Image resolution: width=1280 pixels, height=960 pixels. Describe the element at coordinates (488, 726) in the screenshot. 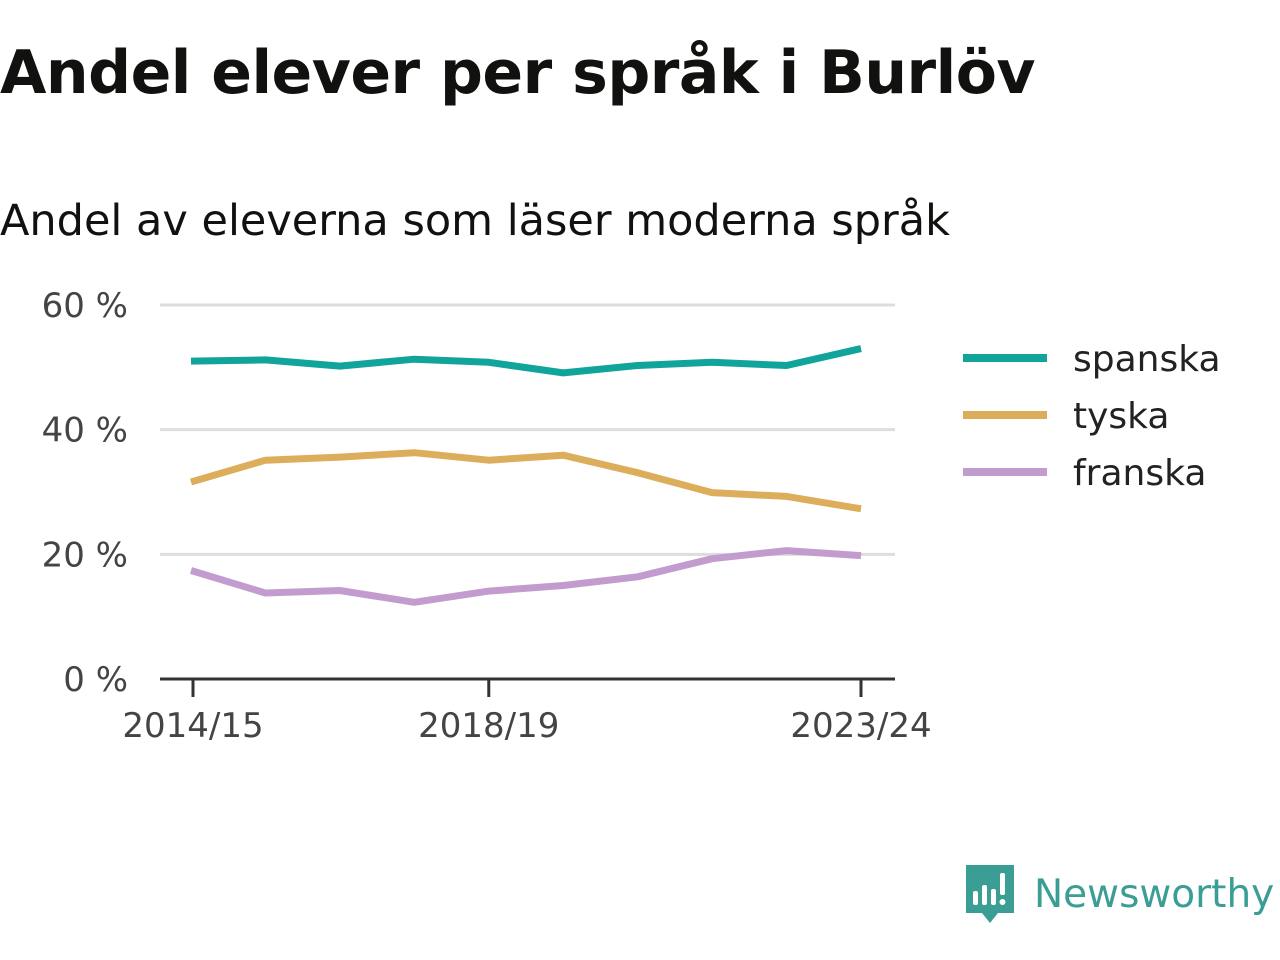

I see `x-tick-label: 2018/19` at that location.